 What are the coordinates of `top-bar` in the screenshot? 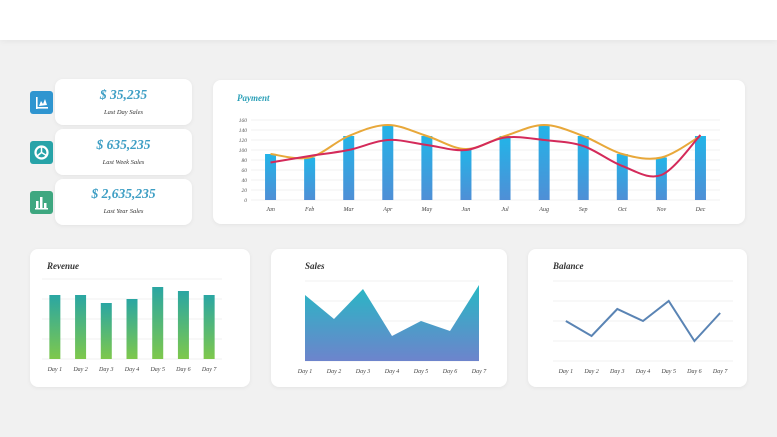 It's located at (388, 20).